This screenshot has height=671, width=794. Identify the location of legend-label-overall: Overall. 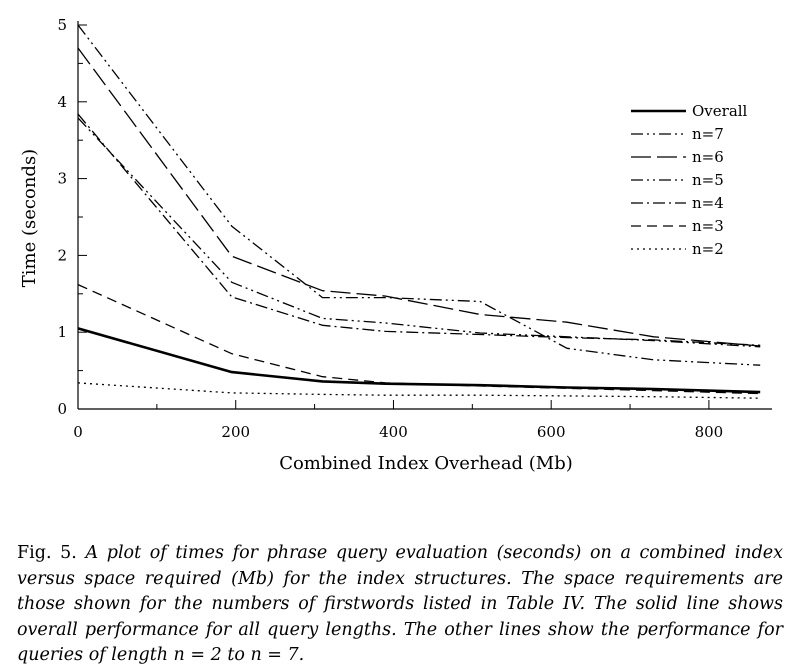
(720, 111).